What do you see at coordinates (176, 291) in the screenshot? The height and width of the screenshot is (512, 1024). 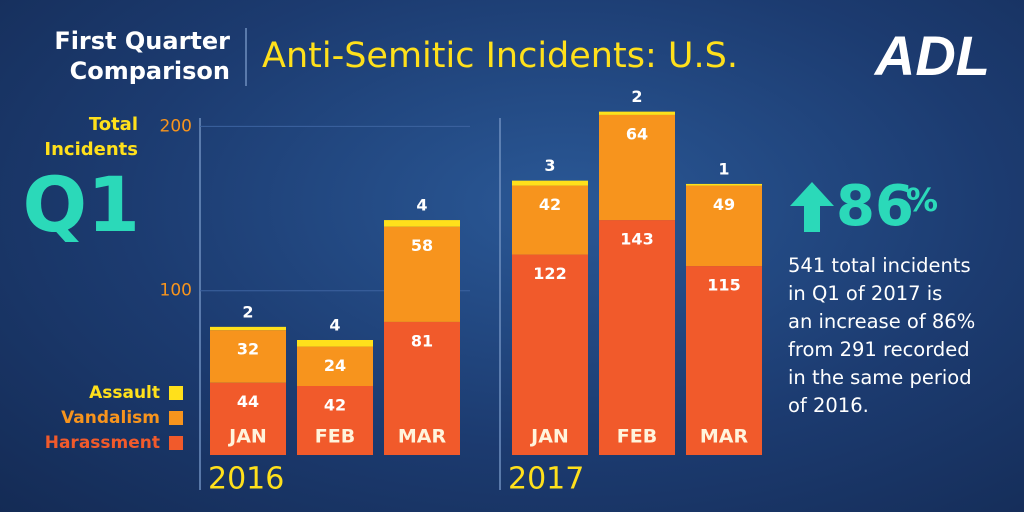 I see `y-tick-label: 100` at bounding box center [176, 291].